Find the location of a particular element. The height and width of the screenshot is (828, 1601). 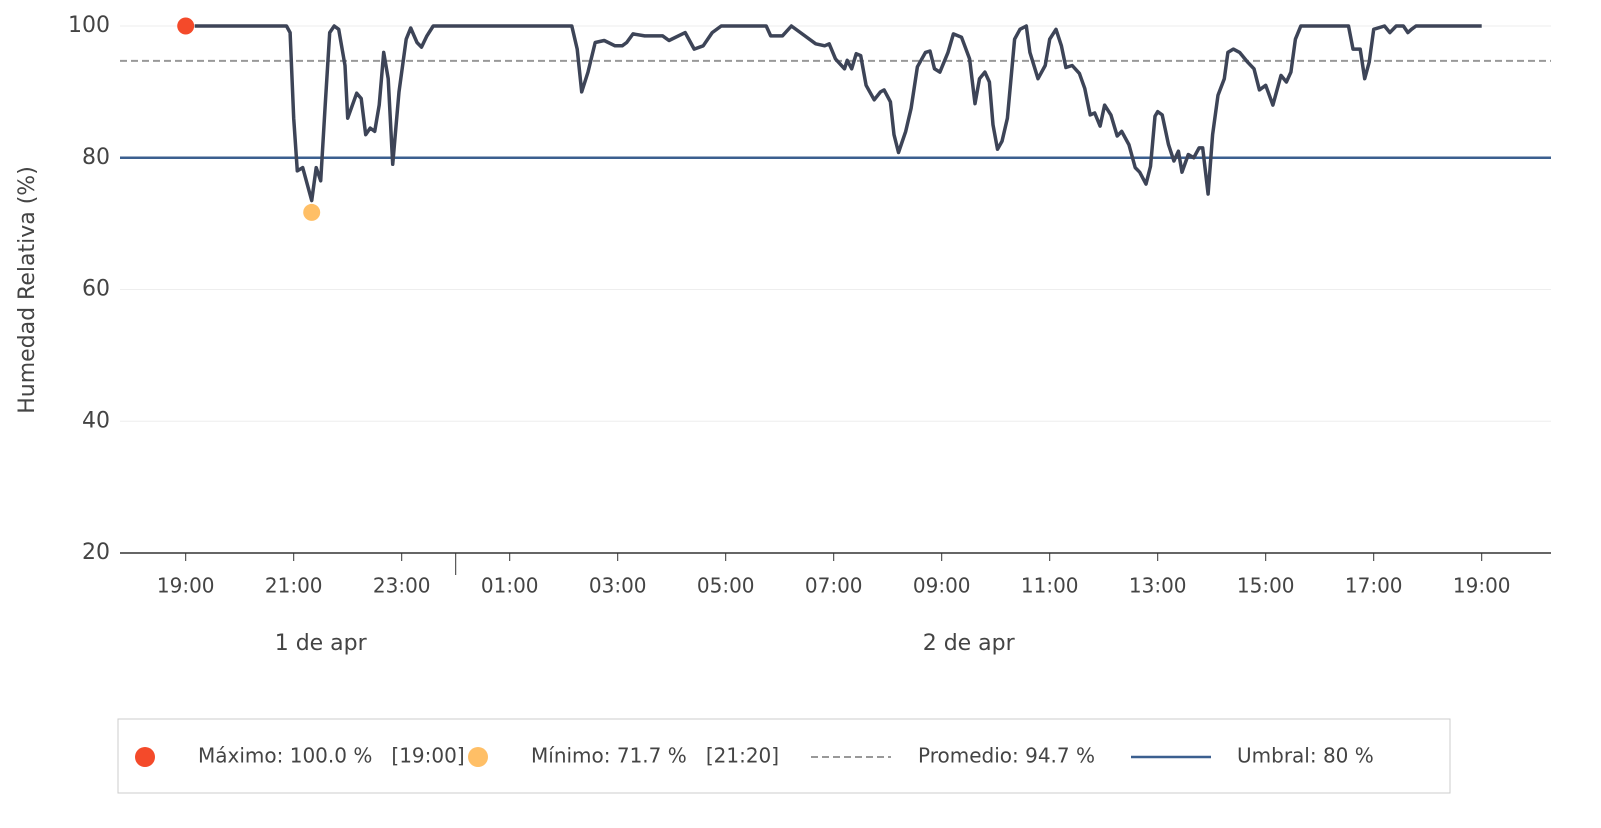

legend-max-marker is located at coordinates (145, 757).